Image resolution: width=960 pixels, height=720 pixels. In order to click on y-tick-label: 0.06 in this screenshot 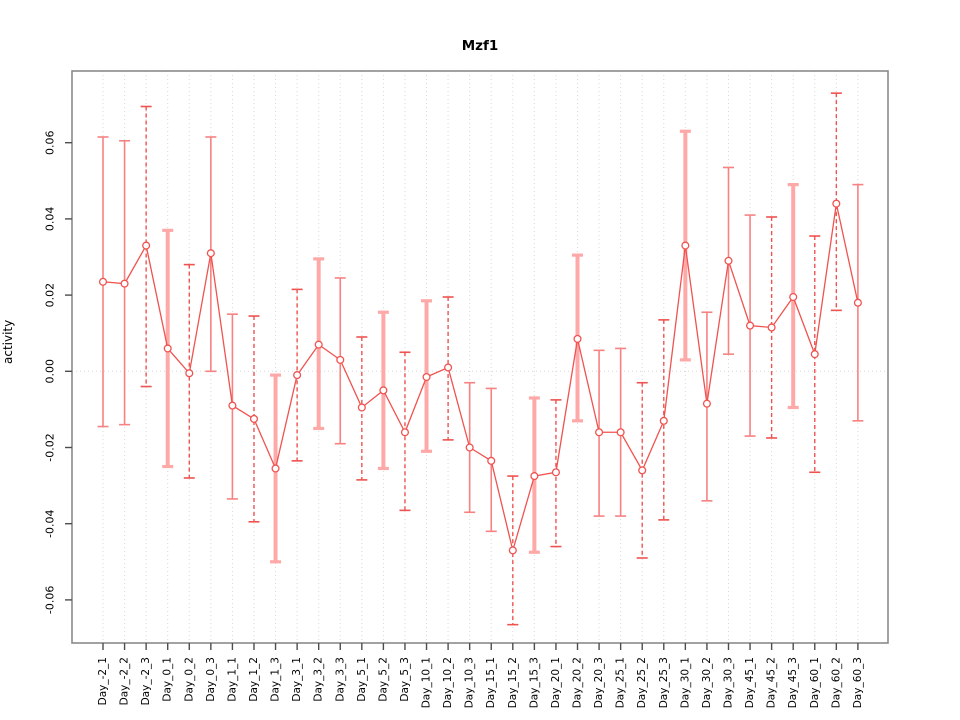, I will do `click(50, 142)`.